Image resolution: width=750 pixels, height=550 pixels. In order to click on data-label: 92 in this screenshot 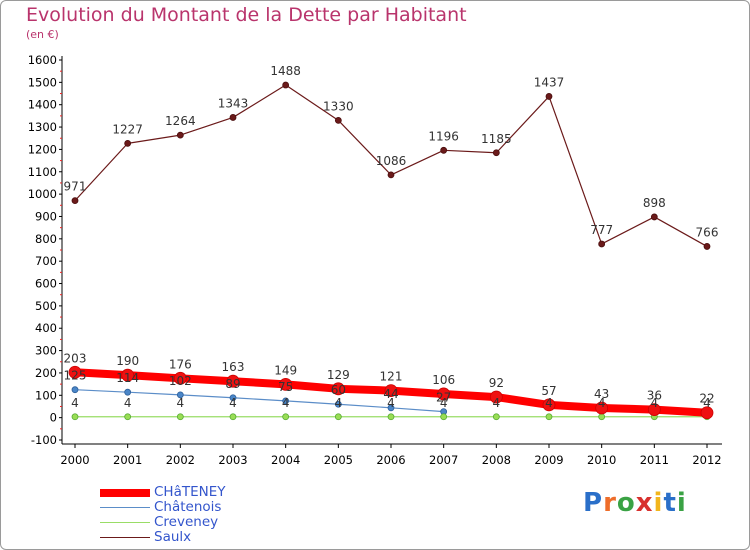, I will do `click(496, 383)`.